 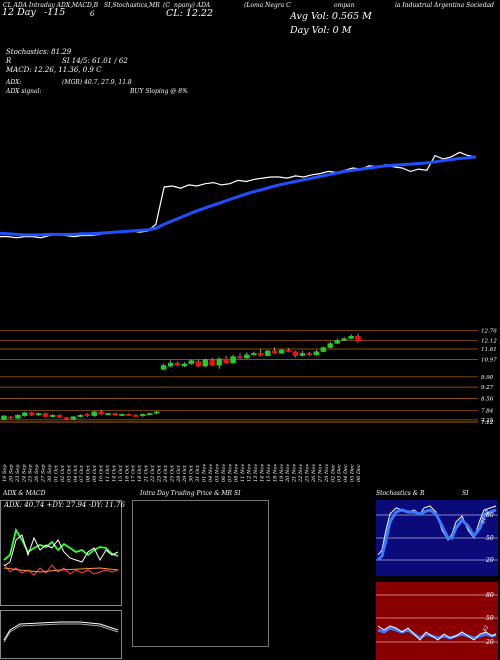 I want to click on avg-volume: Avg Vol: 0.565 M, so click(x=331, y=16).